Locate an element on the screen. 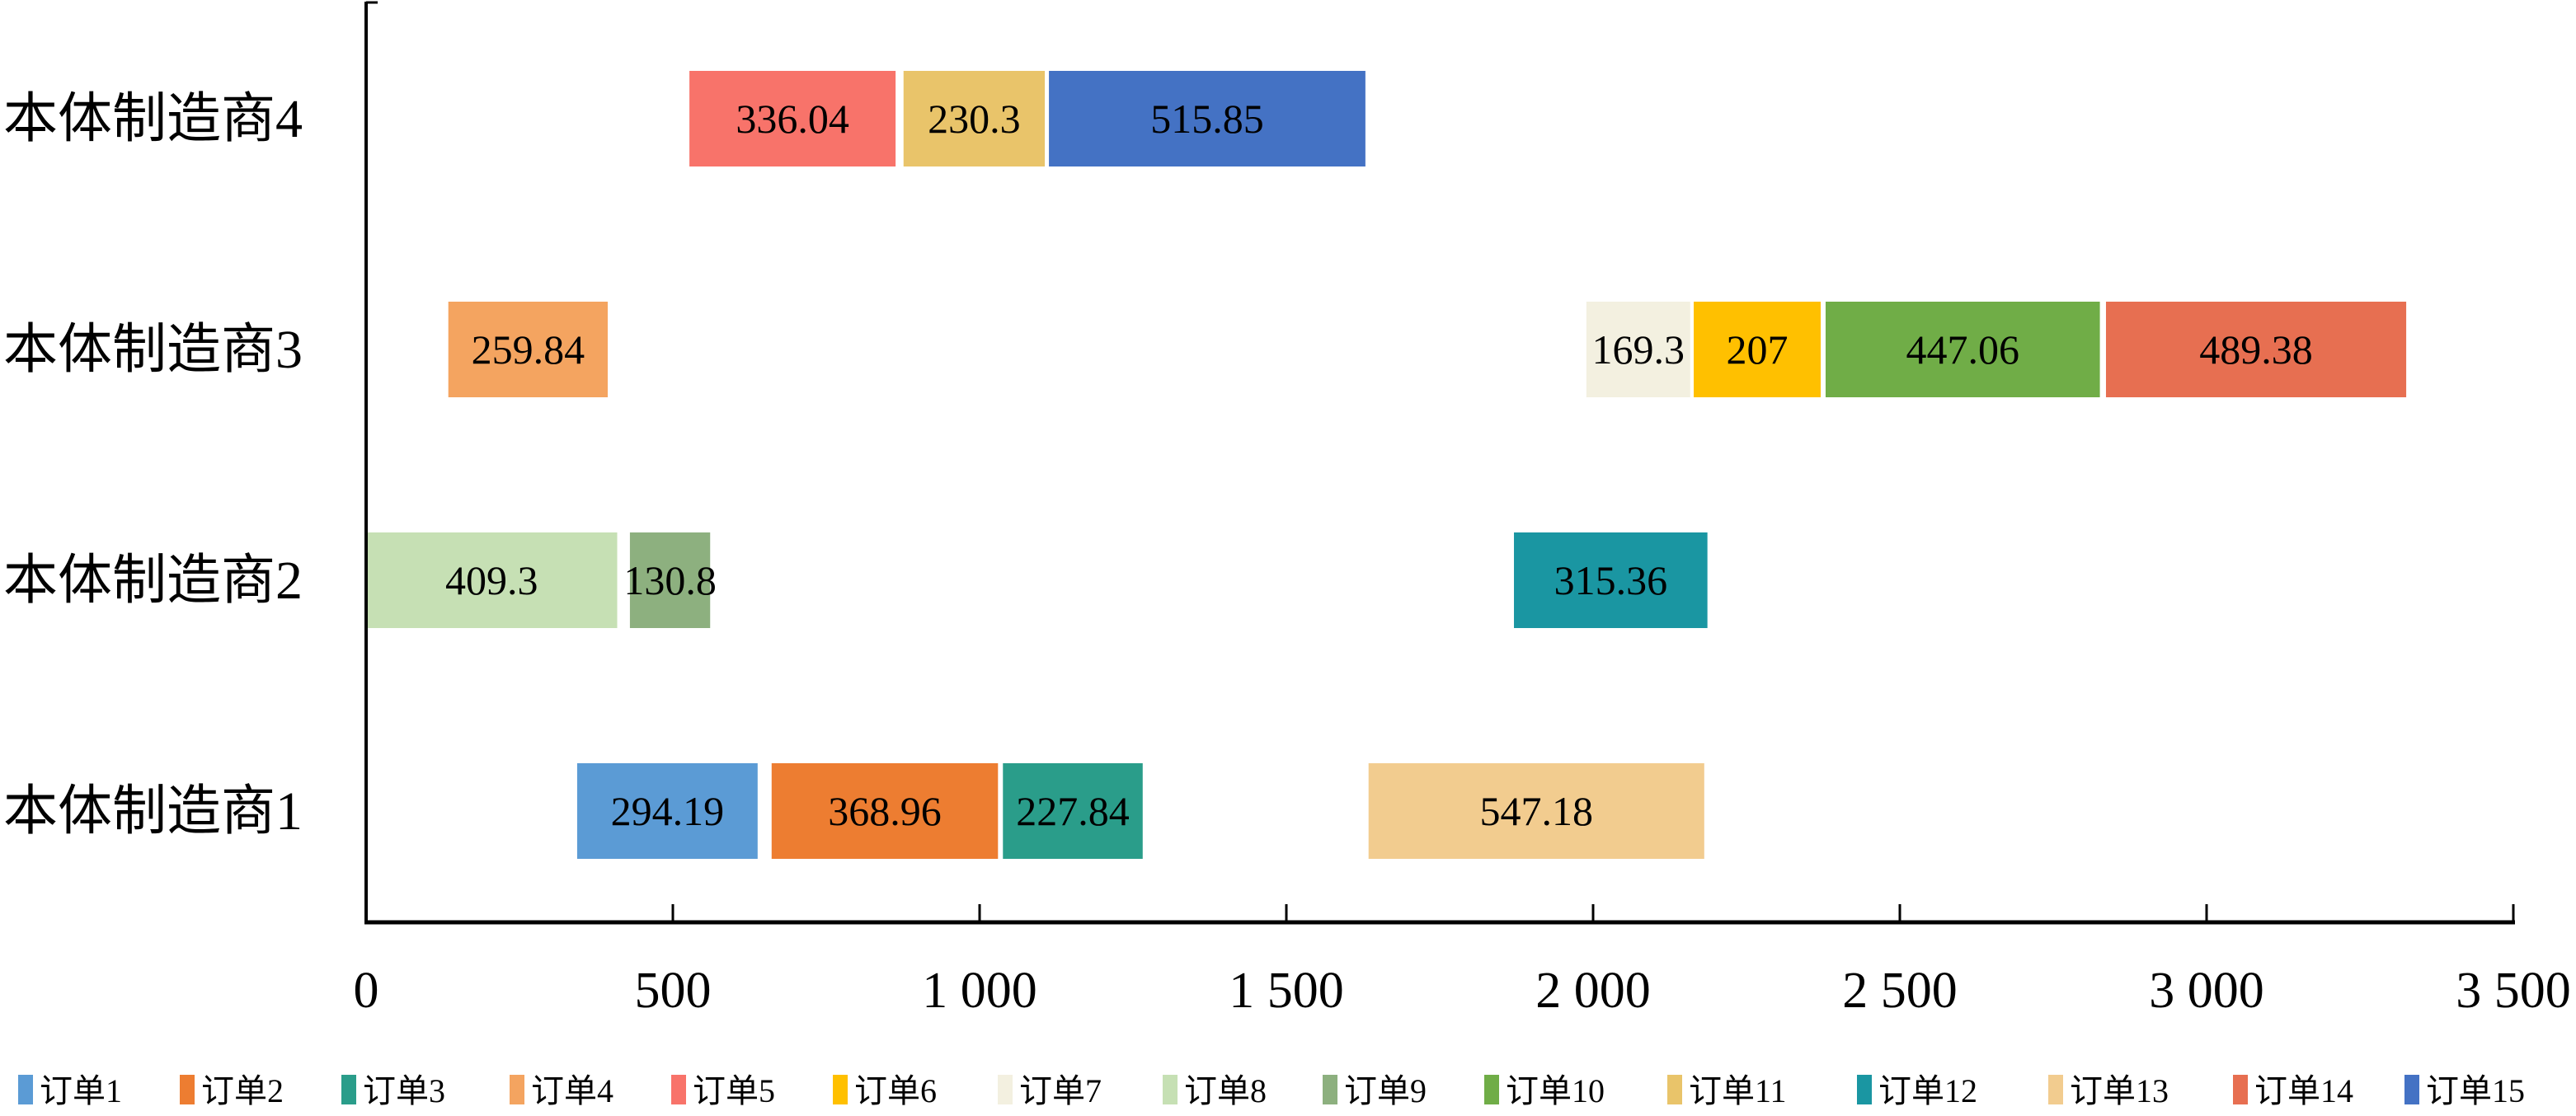 This screenshot has height=1116, width=2576. data-label: 227.84 is located at coordinates (1073, 811).